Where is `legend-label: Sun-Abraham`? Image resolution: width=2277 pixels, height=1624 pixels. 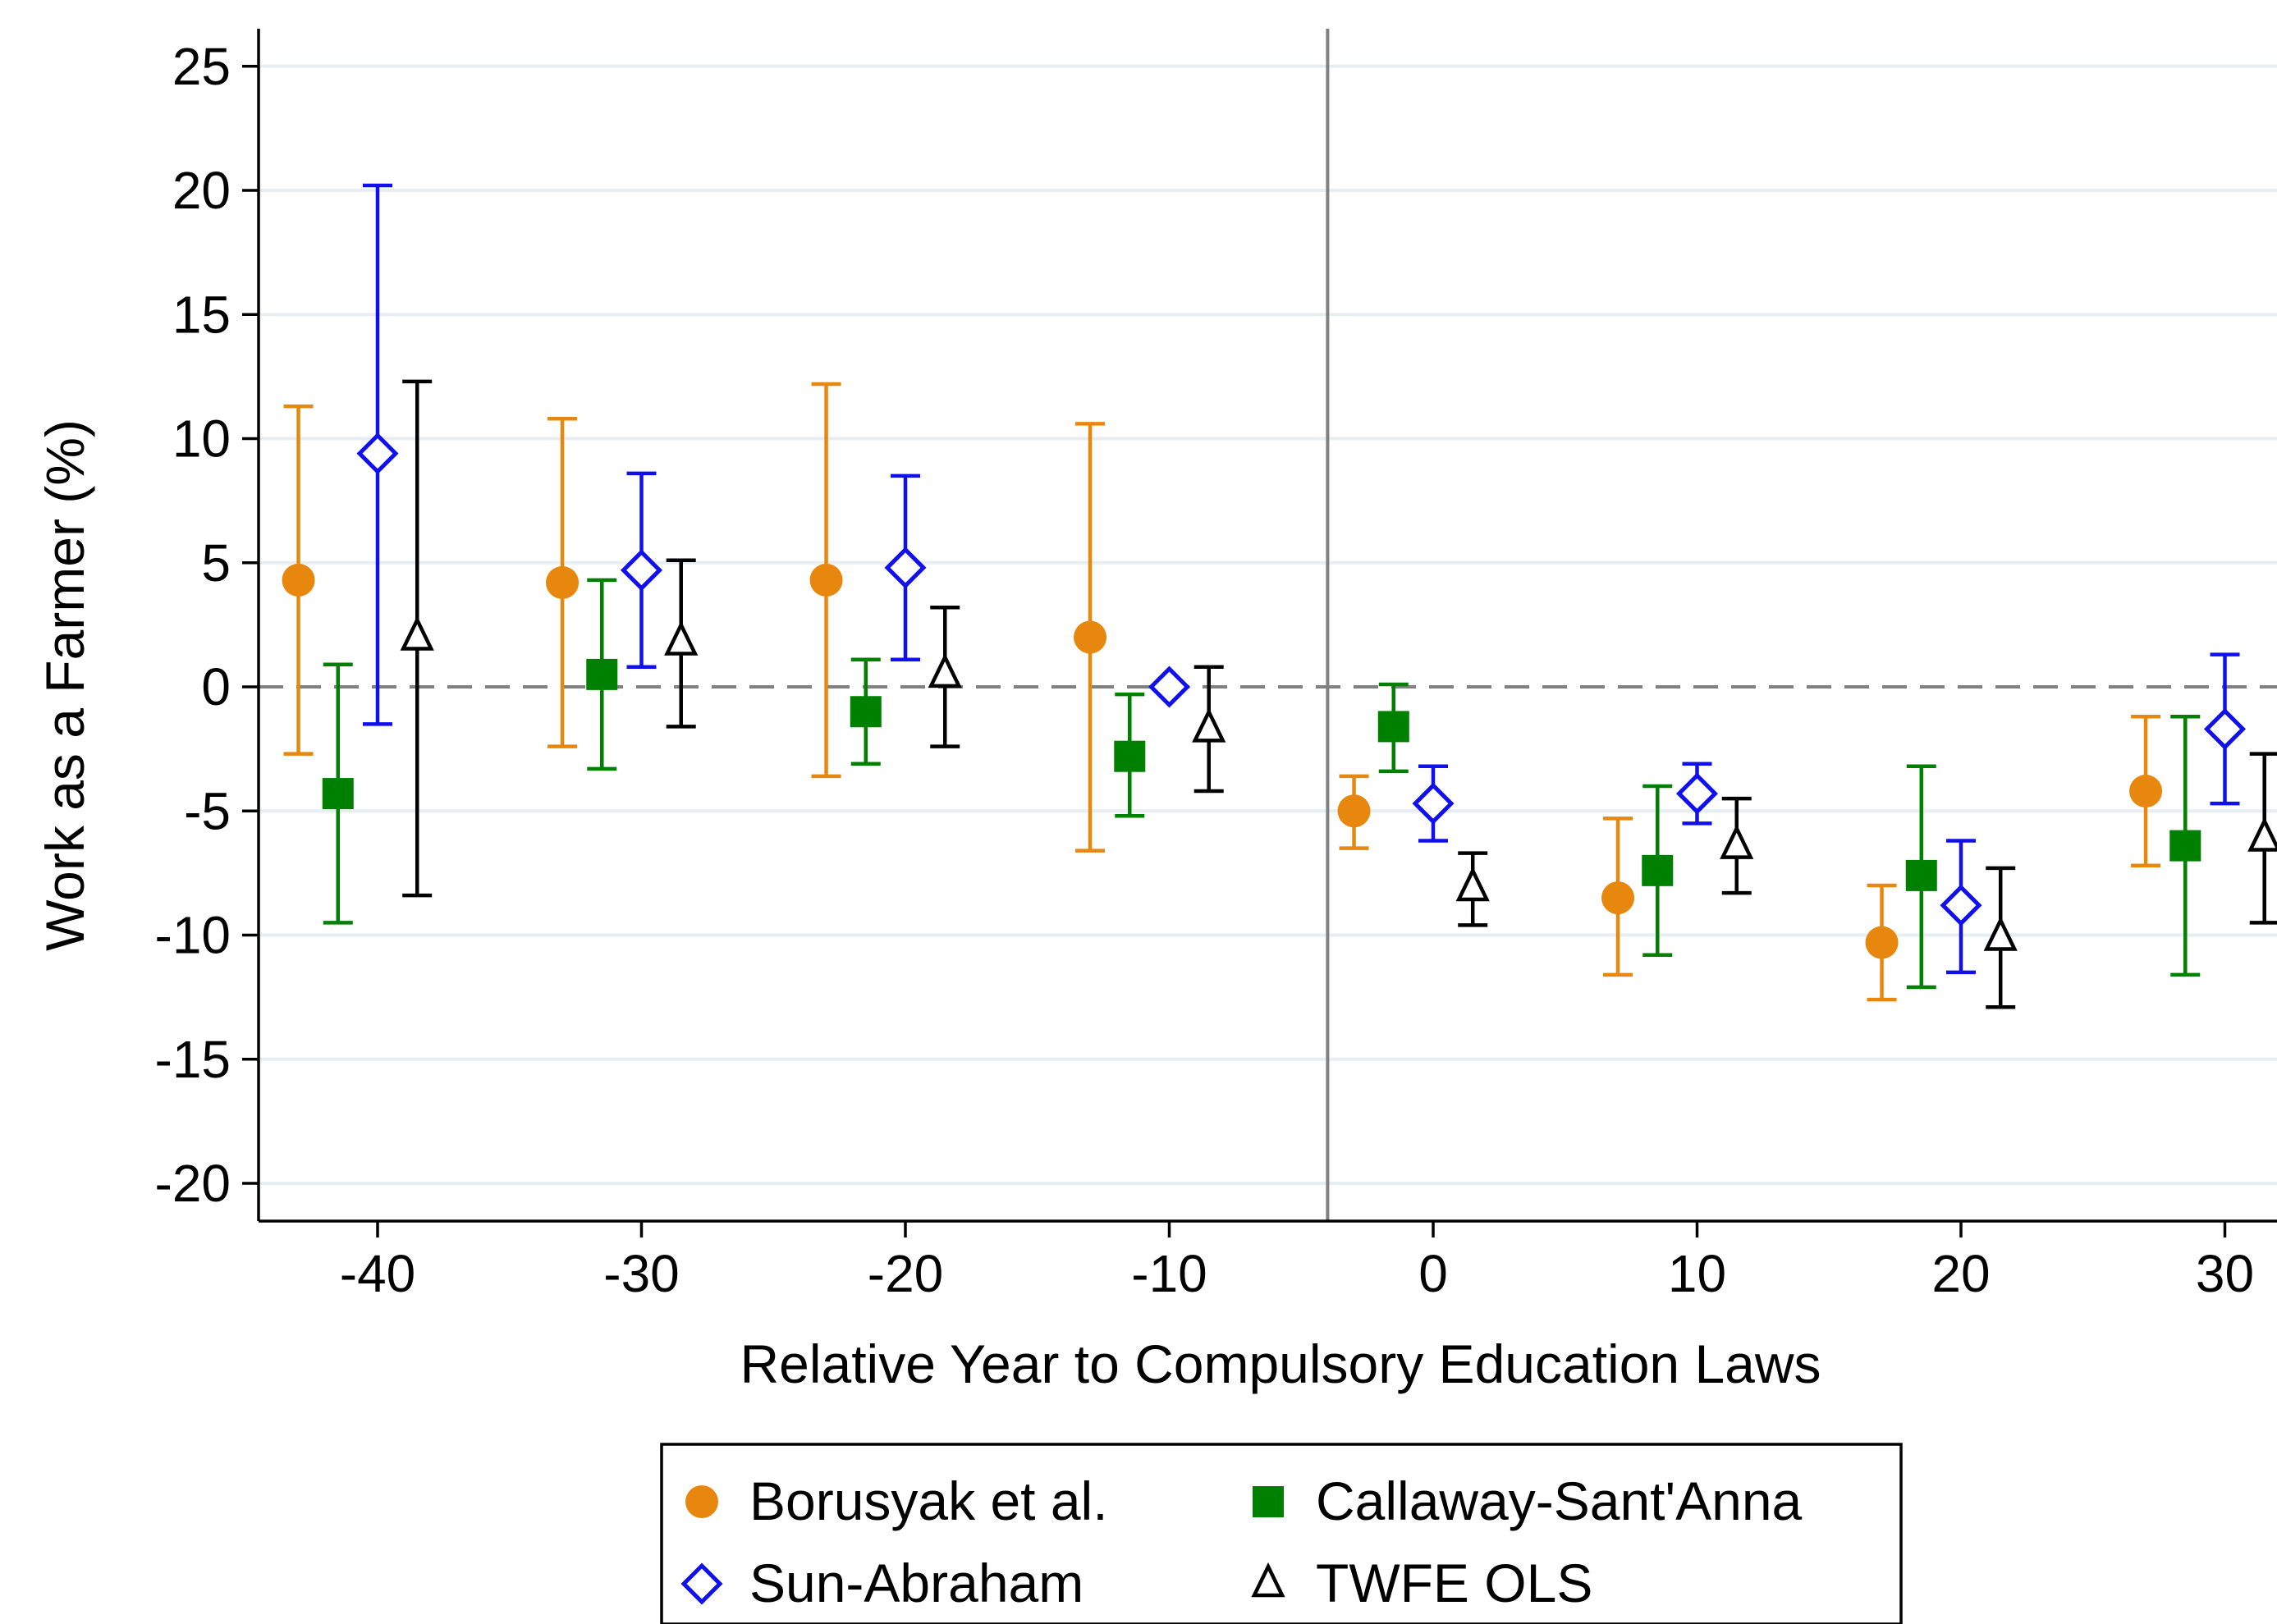 legend-label: Sun-Abraham is located at coordinates (916, 1583).